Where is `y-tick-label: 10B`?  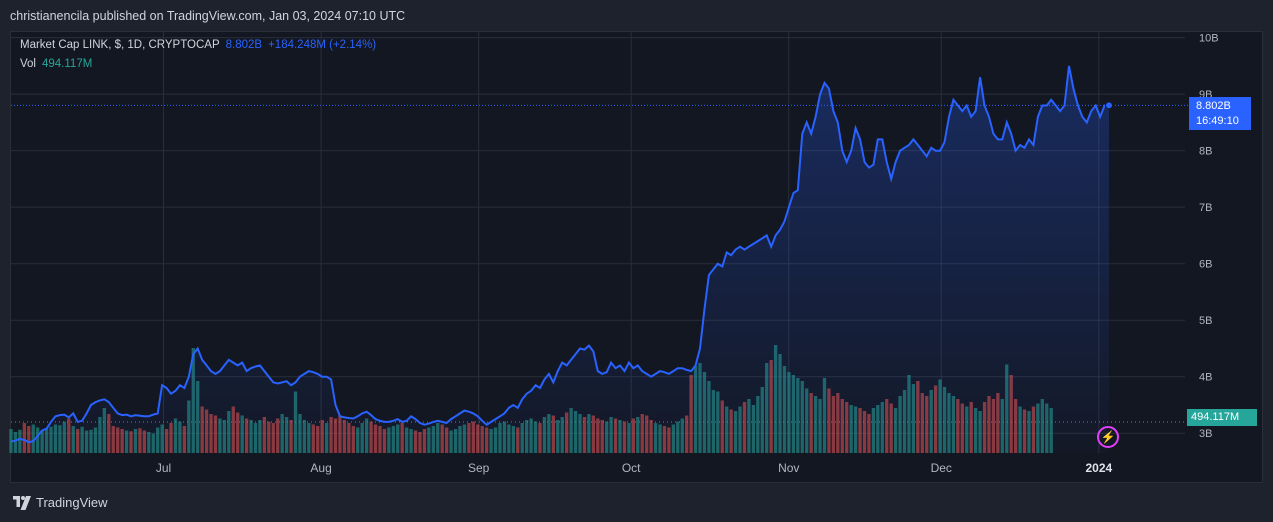
y-tick-label: 10B is located at coordinates (1209, 39).